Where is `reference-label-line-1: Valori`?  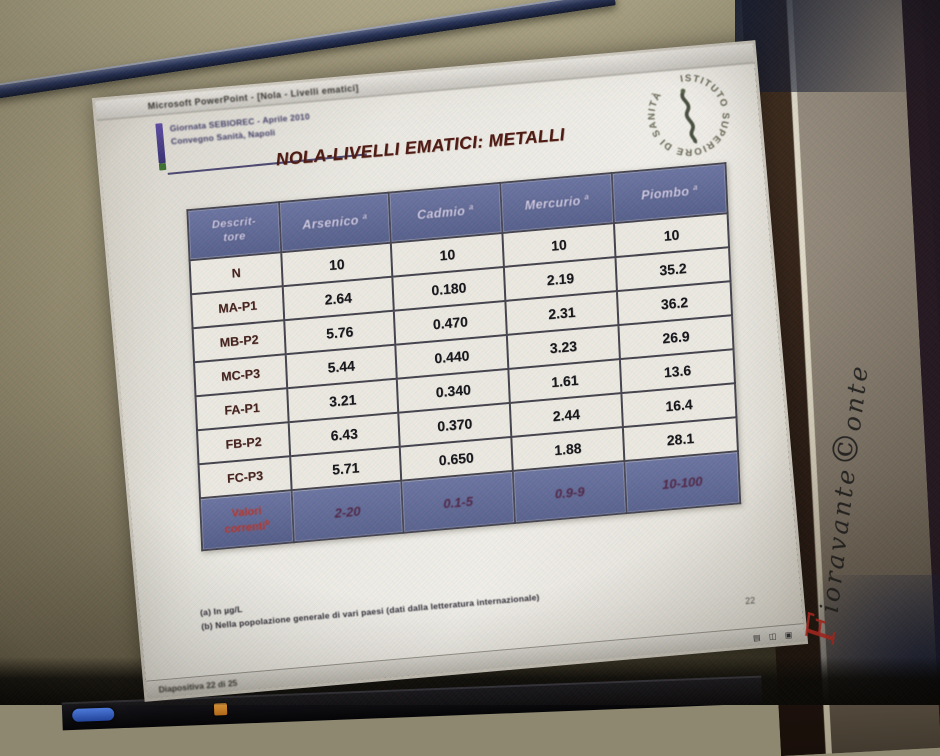 reference-label-line-1: Valori is located at coordinates (246, 512).